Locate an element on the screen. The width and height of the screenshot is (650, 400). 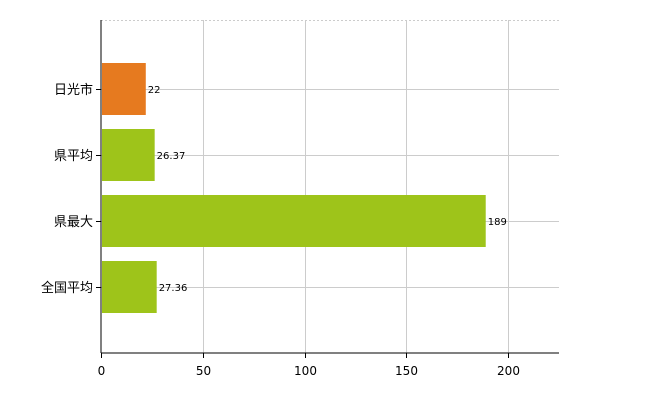
x-tick-labels: 0 50 100 150 200 is located at coordinates (309, 371).